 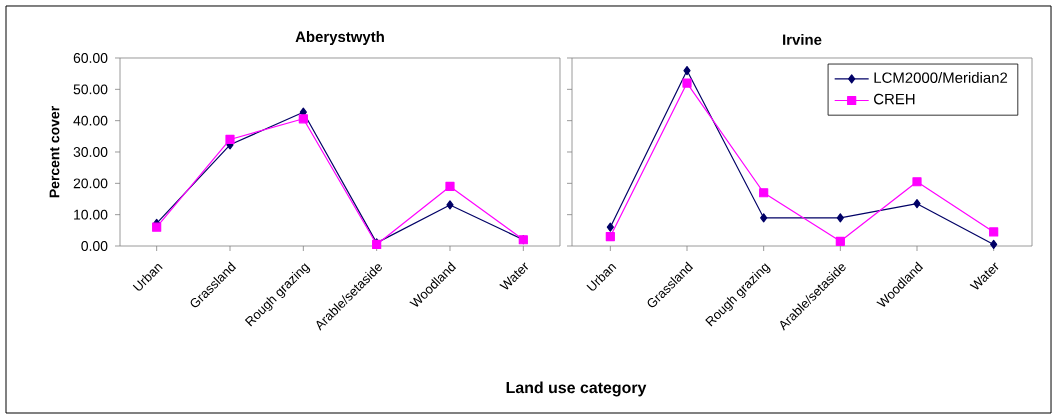 I want to click on legend-label: CREH, so click(x=894, y=99).